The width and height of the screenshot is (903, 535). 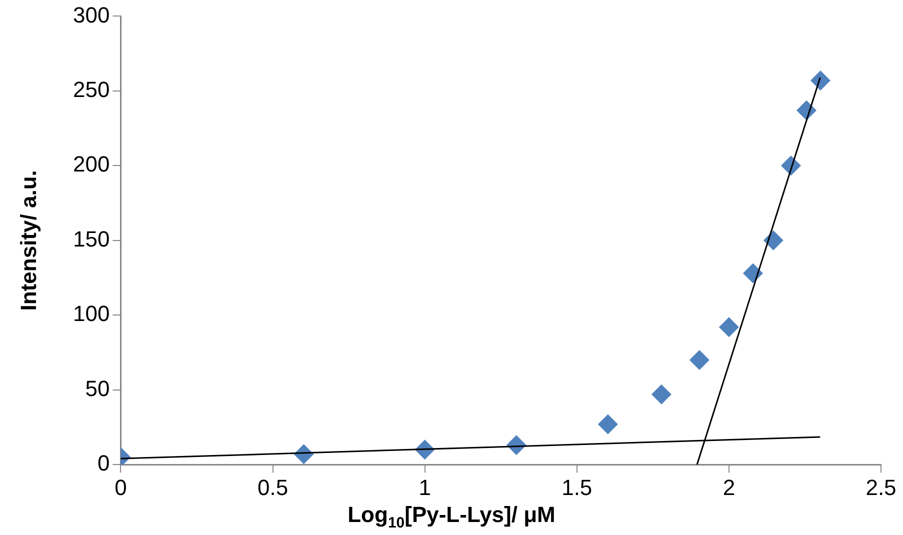 What do you see at coordinates (451, 516) in the screenshot?
I see `x-axis-title: Log$_{10}$[Py-L-Lys]/ μM` at bounding box center [451, 516].